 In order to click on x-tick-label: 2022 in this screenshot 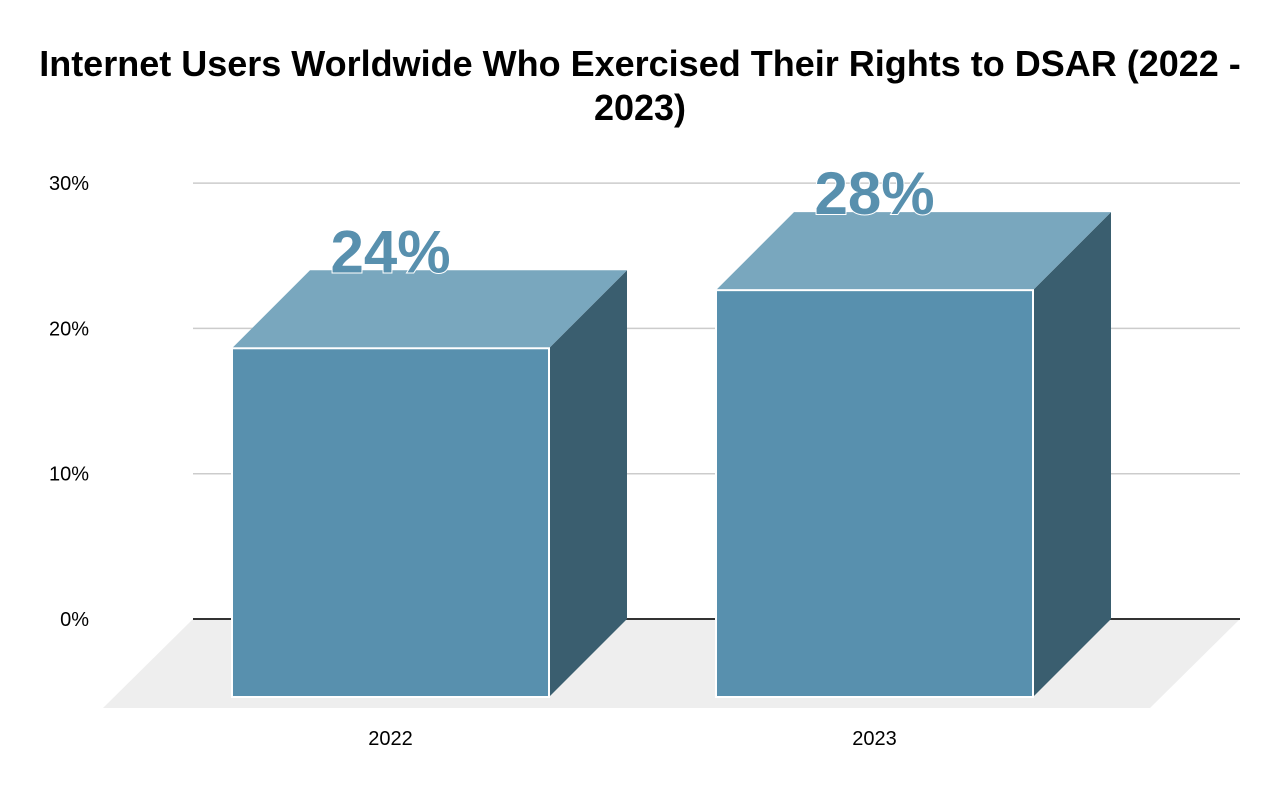, I will do `click(390, 739)`.